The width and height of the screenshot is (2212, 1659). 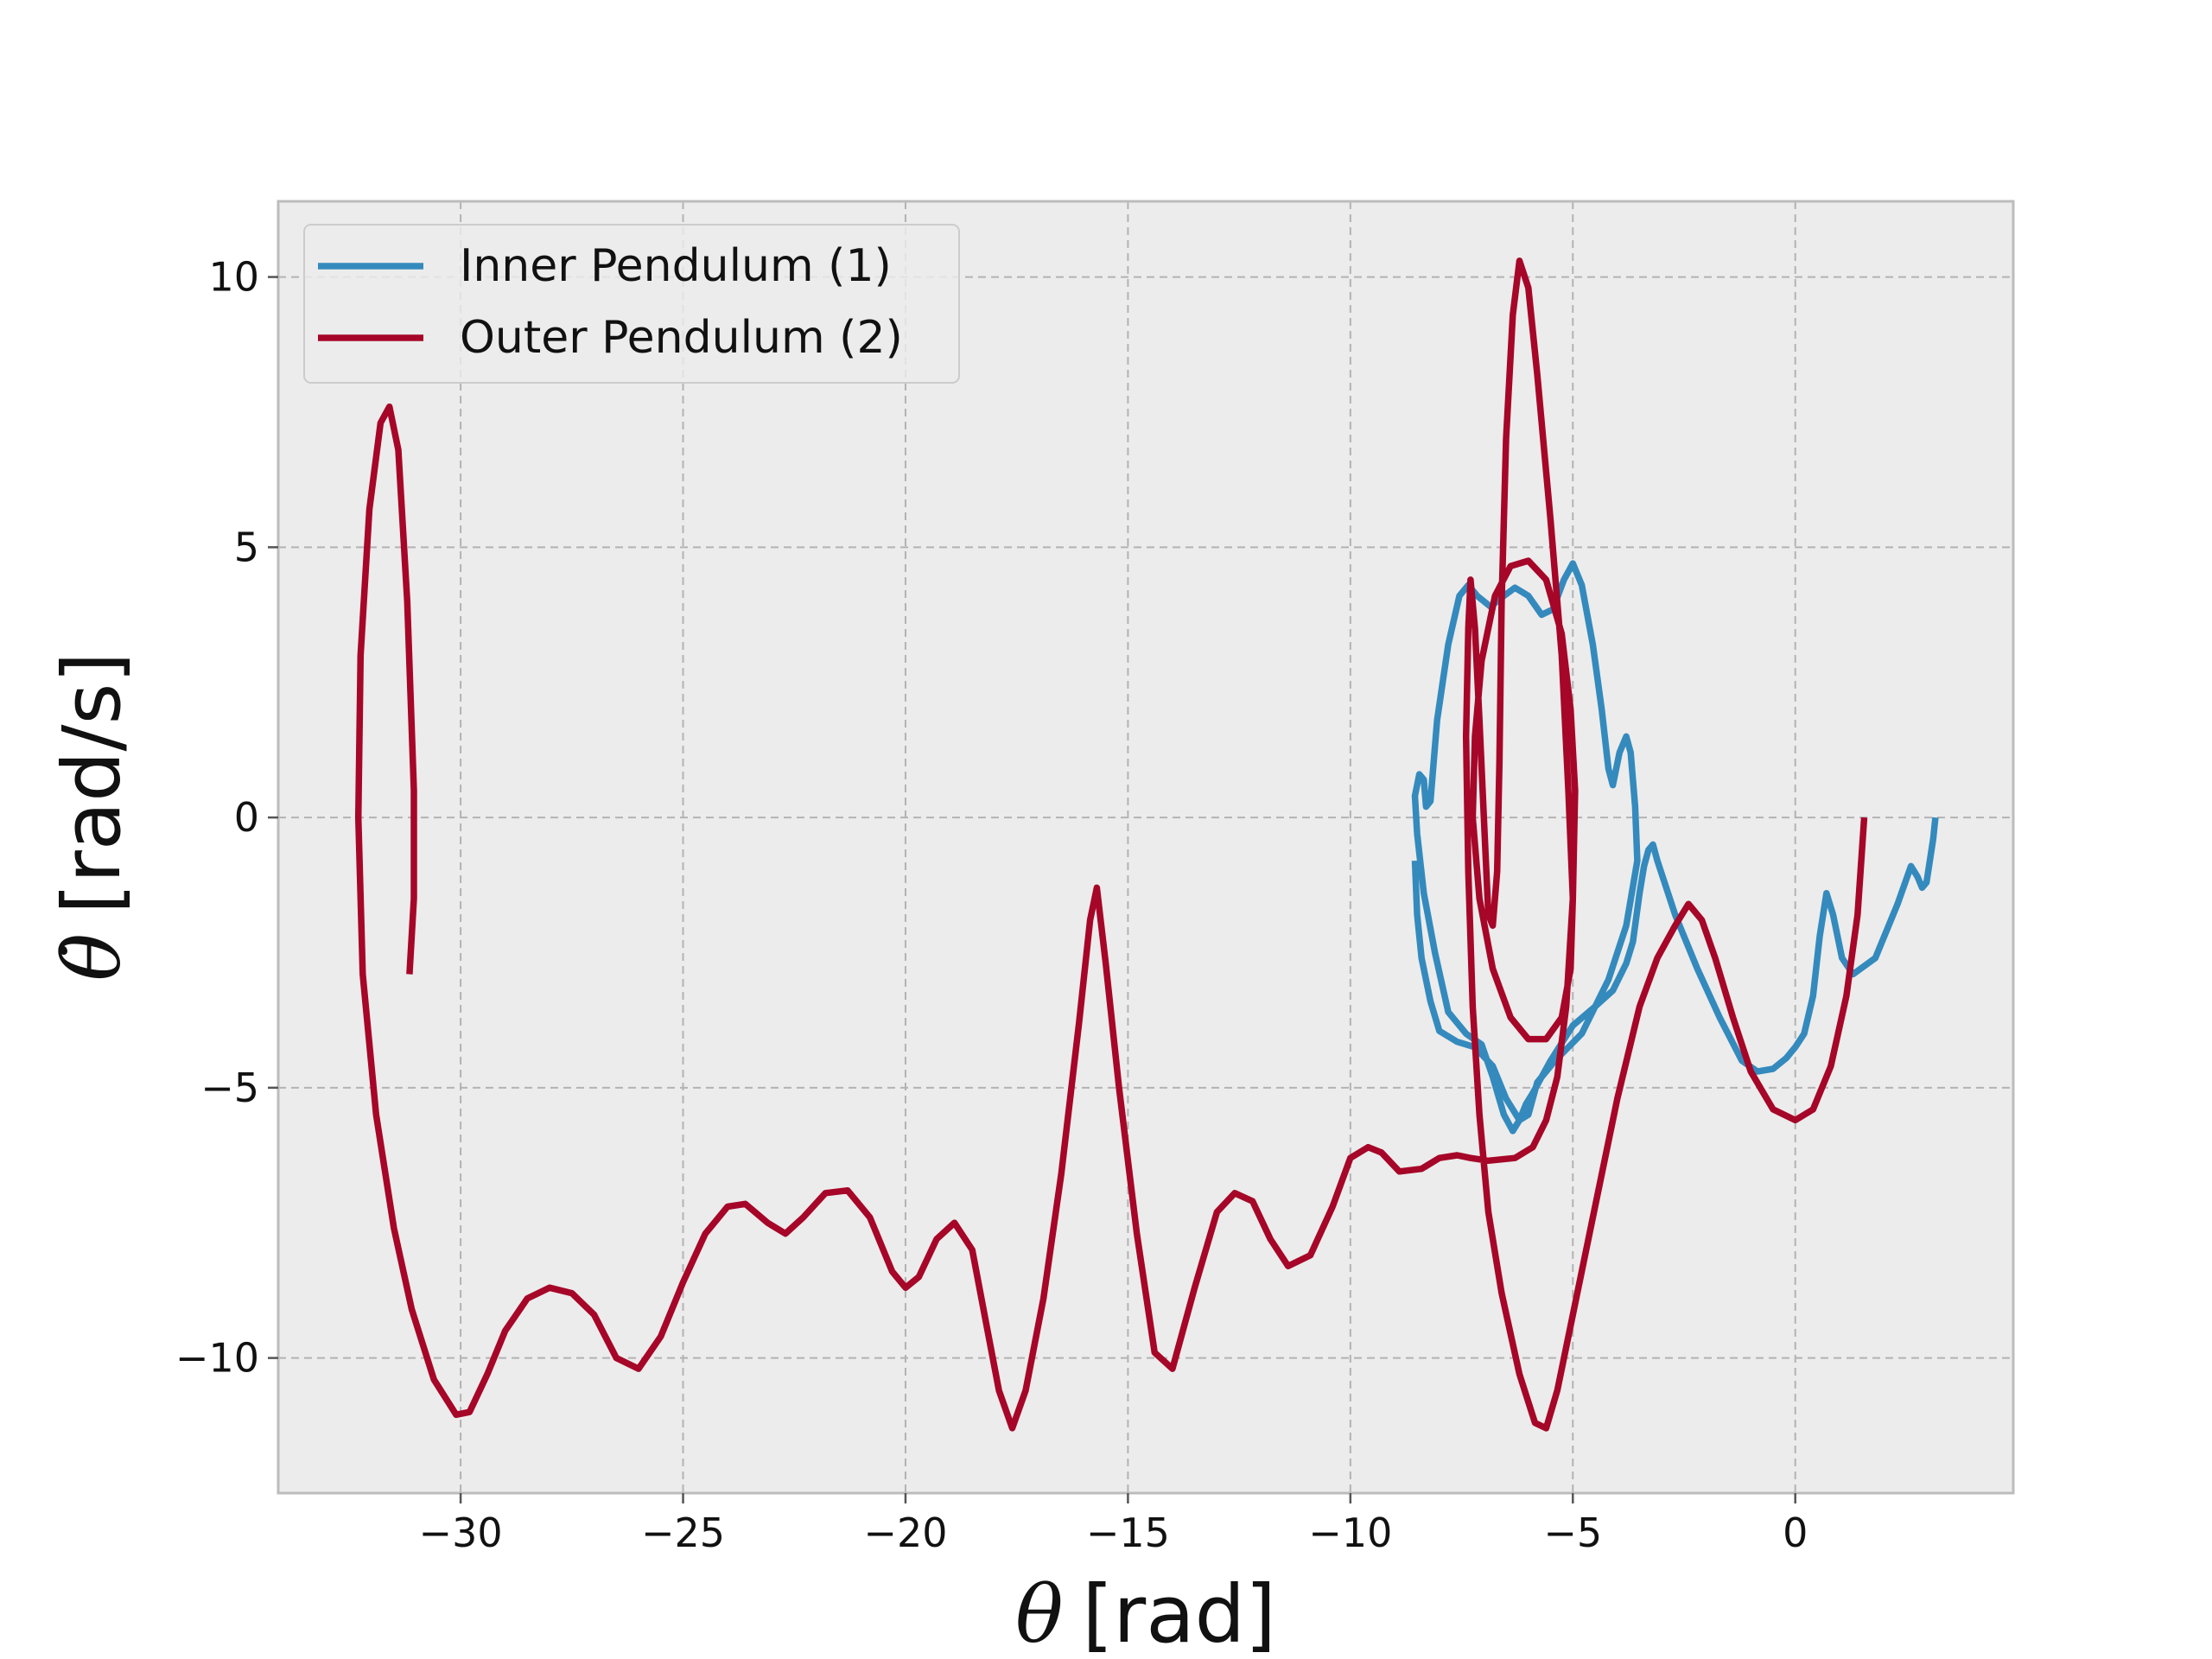 What do you see at coordinates (1795, 1533) in the screenshot?
I see `x-tick-label: 0` at bounding box center [1795, 1533].